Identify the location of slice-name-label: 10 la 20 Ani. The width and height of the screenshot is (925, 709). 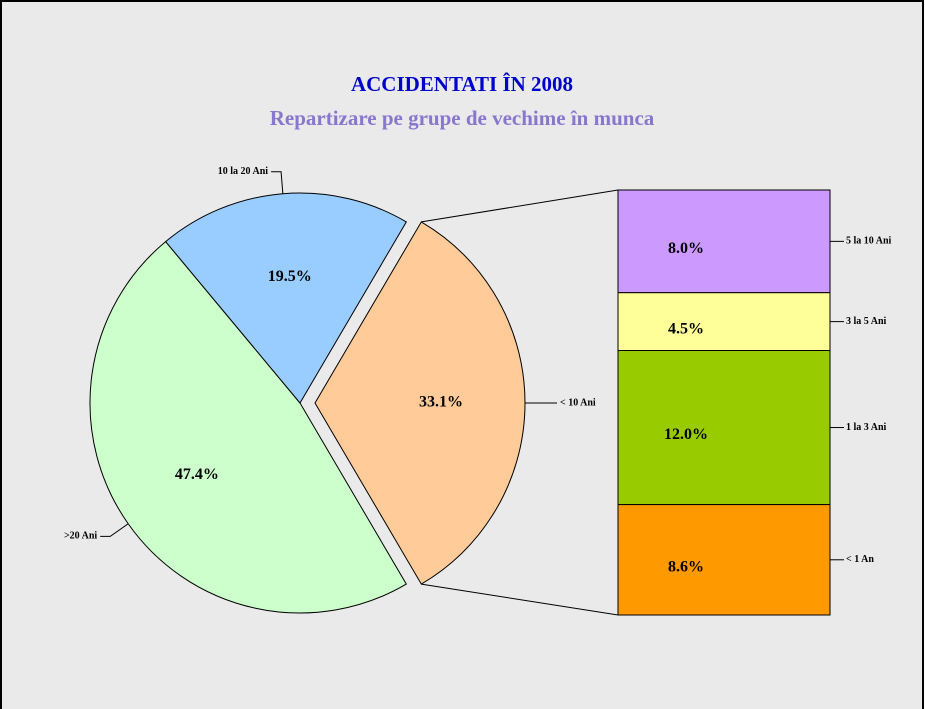
(243, 171).